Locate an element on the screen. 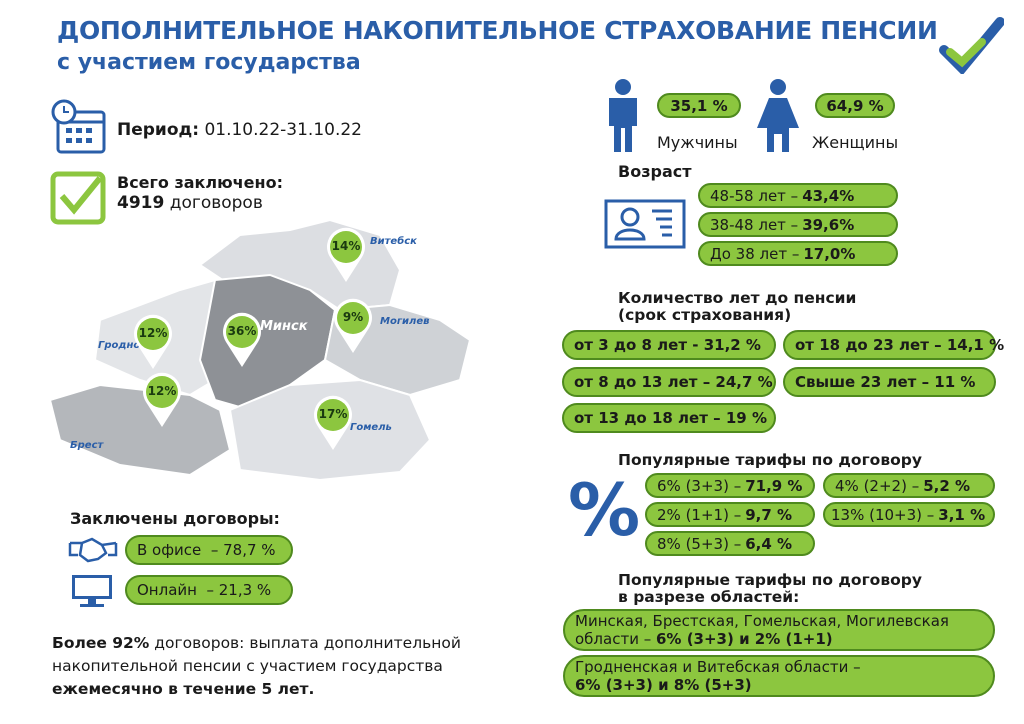 The width and height of the screenshot is (1024, 724). years-item: от 18 до 23 лет – 14,1 % is located at coordinates (893, 345).